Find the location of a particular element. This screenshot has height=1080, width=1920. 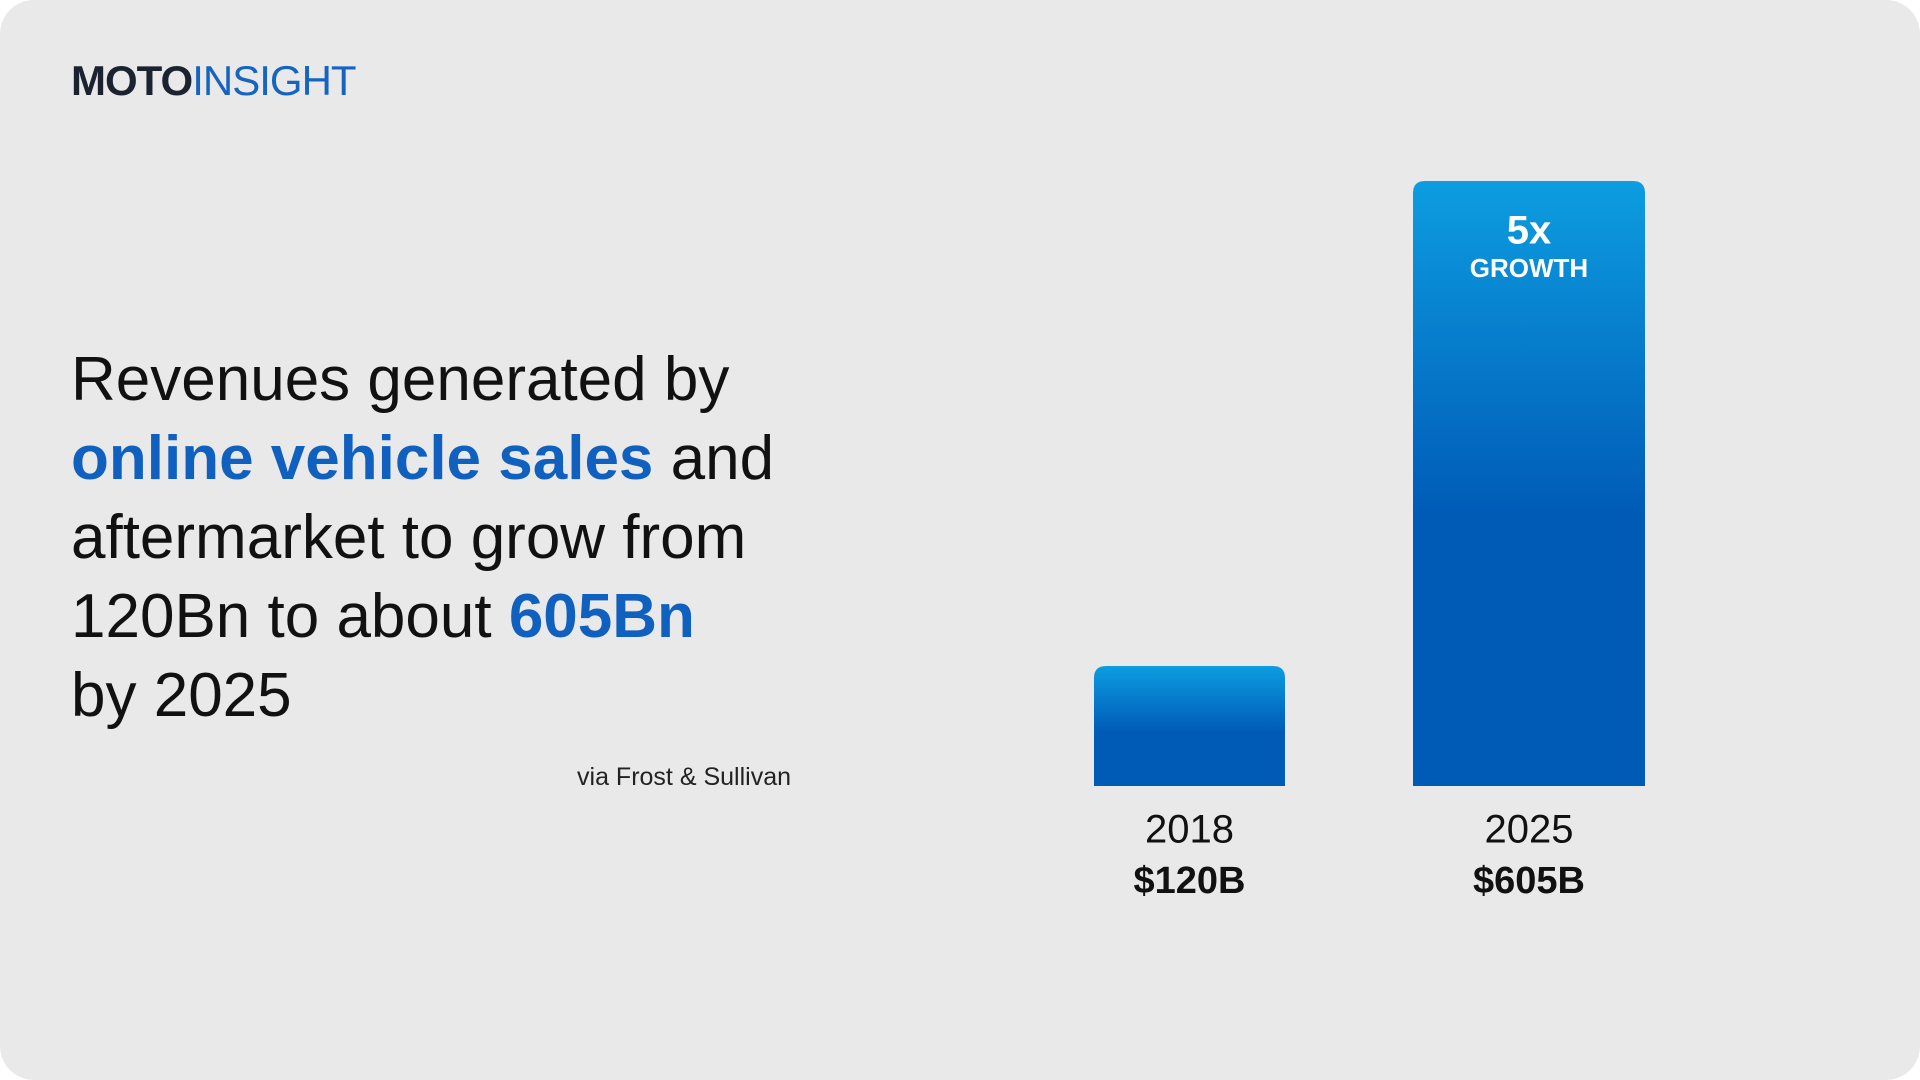

headline-text: aftermarket to grow from is located at coordinates (409, 537).